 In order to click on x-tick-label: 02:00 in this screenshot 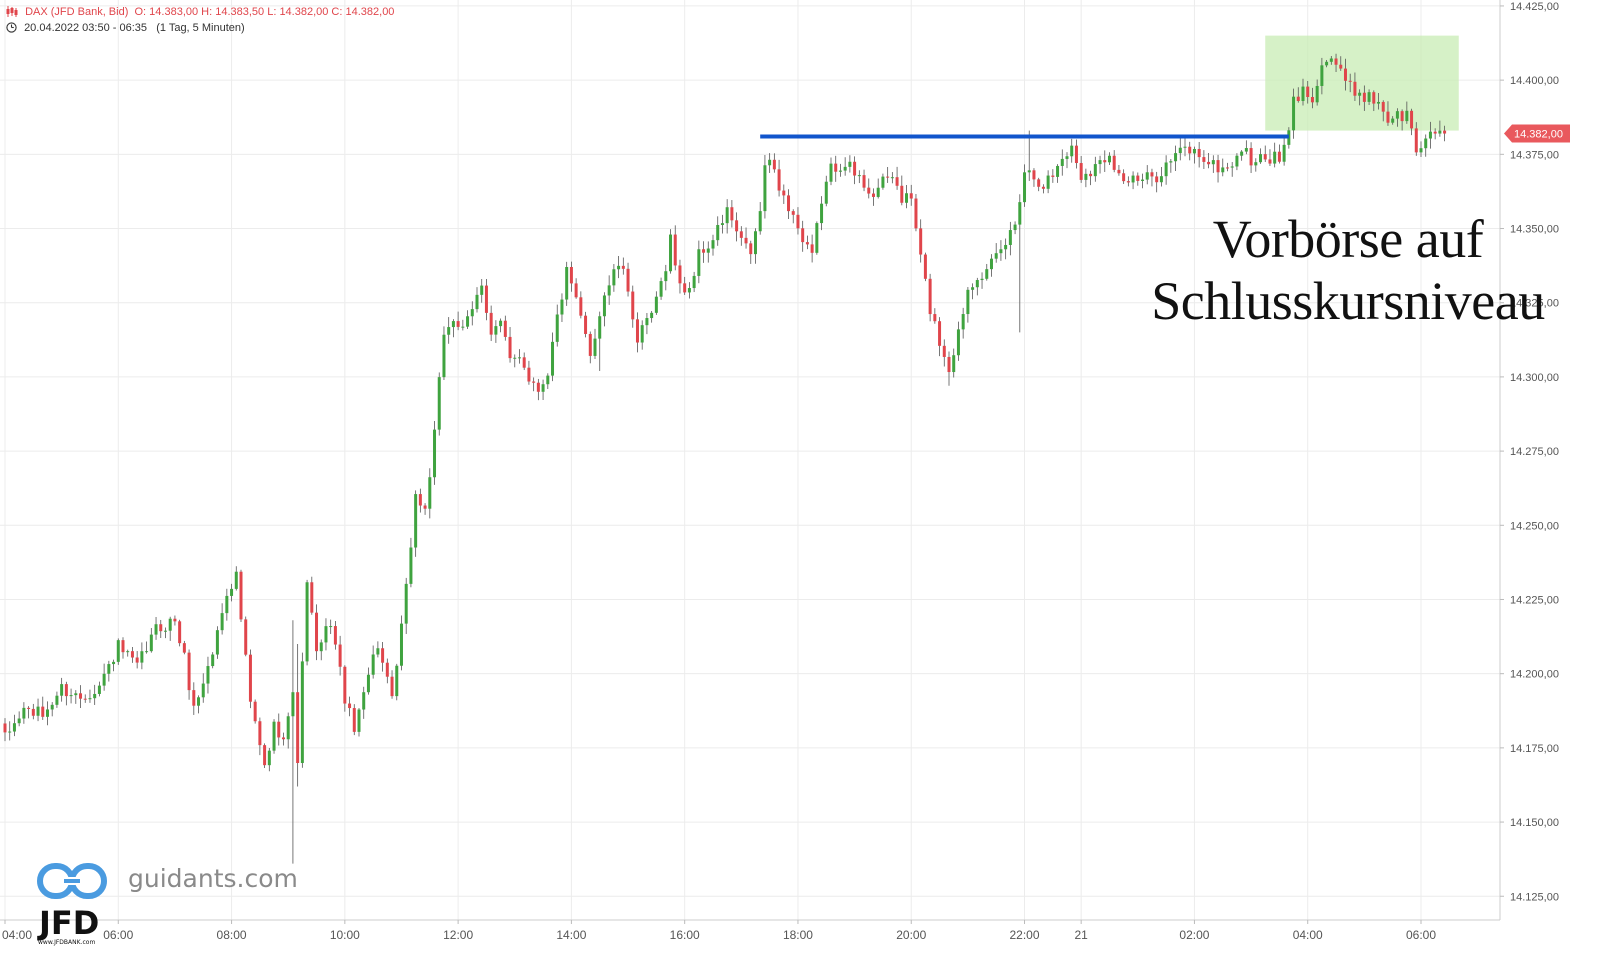, I will do `click(1194, 935)`.